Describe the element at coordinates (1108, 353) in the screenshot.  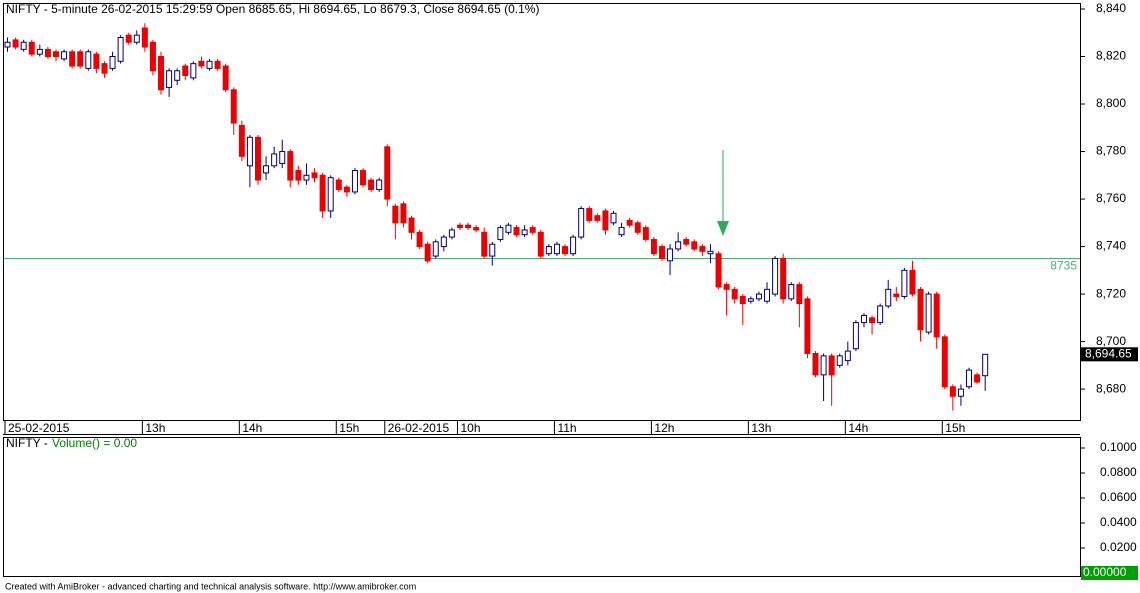
I see `last-price-label: 8,694.65` at that location.